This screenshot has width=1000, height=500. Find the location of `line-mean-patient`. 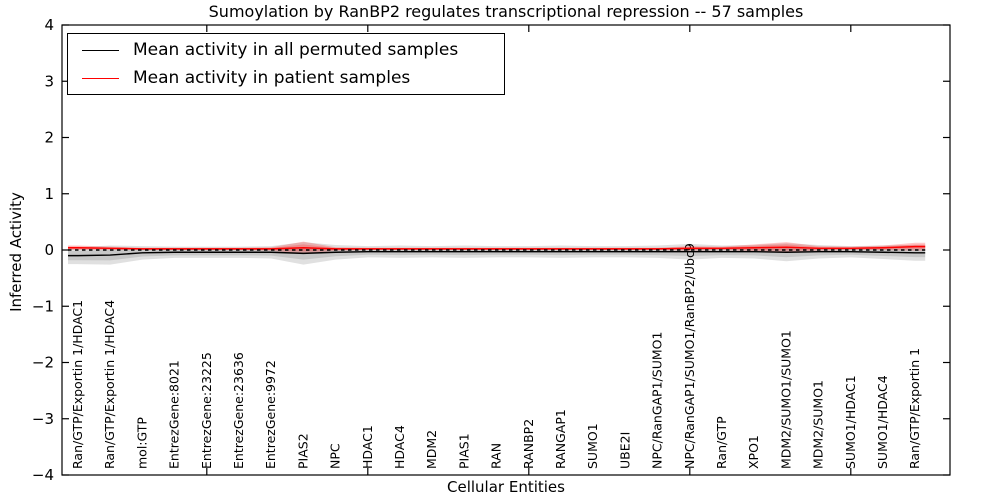

line-mean-patient is located at coordinates (497, 247).